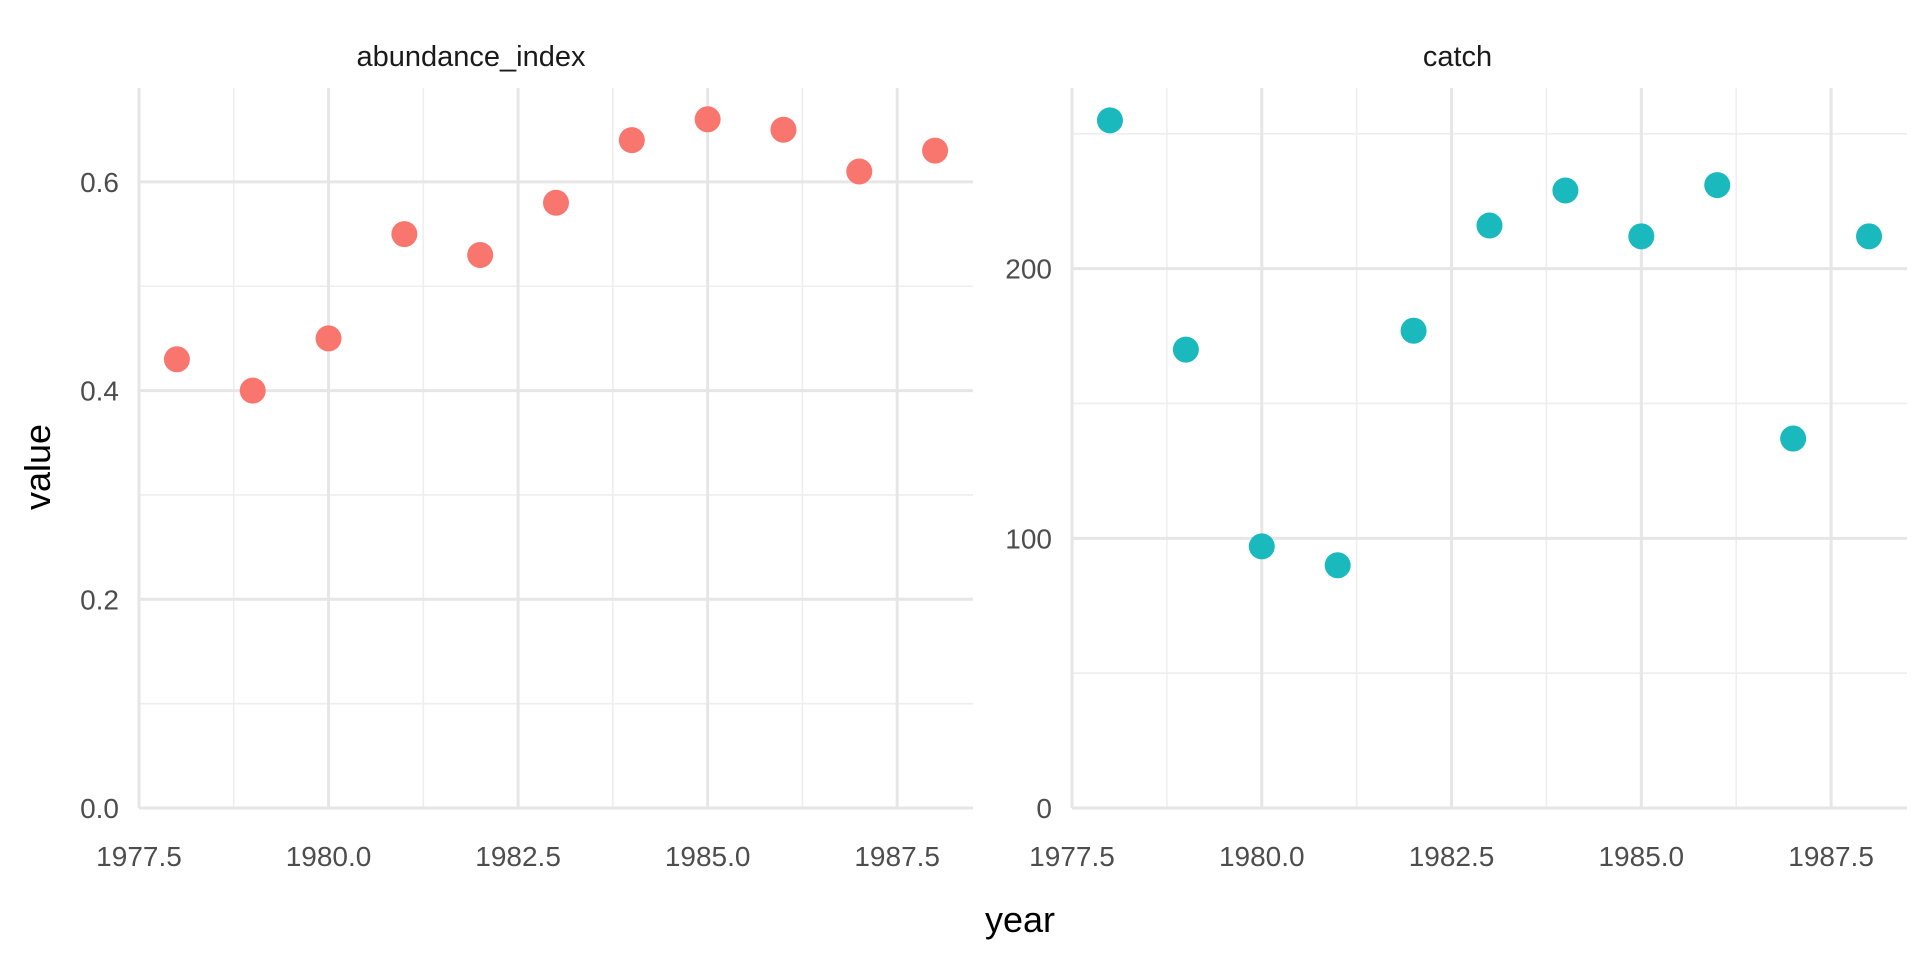  What do you see at coordinates (1020, 919) in the screenshot?
I see `x-axis-title: year` at bounding box center [1020, 919].